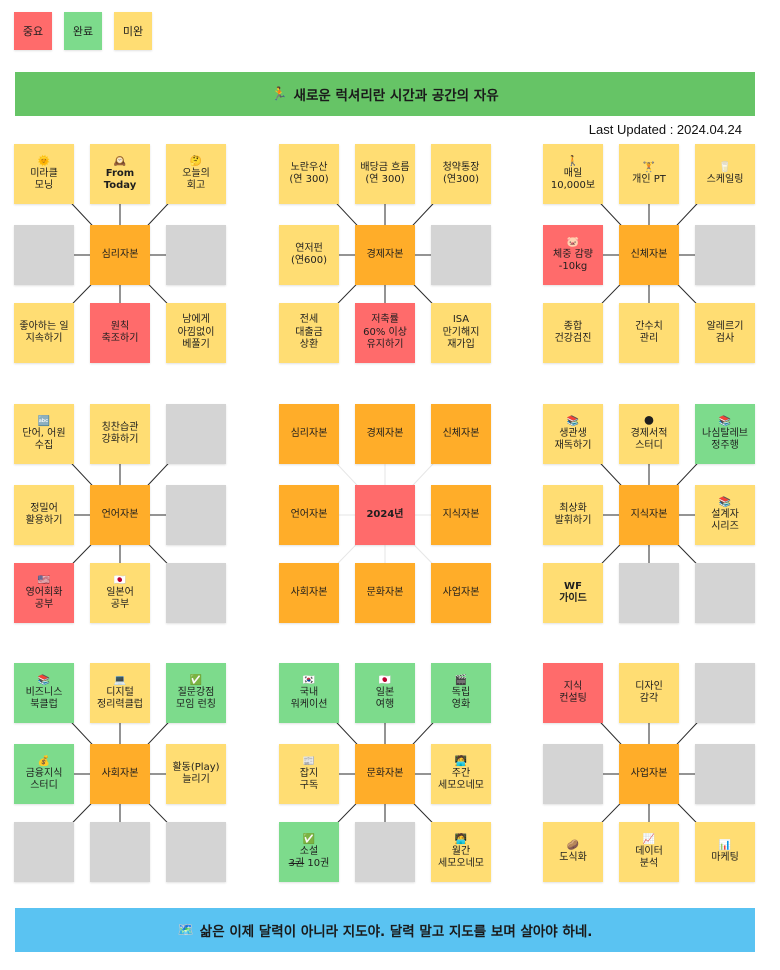 Image resolution: width=780 pixels, height=970 pixels. I want to click on sticky-note-text: 활동(Play) 늘리기, so click(196, 773).